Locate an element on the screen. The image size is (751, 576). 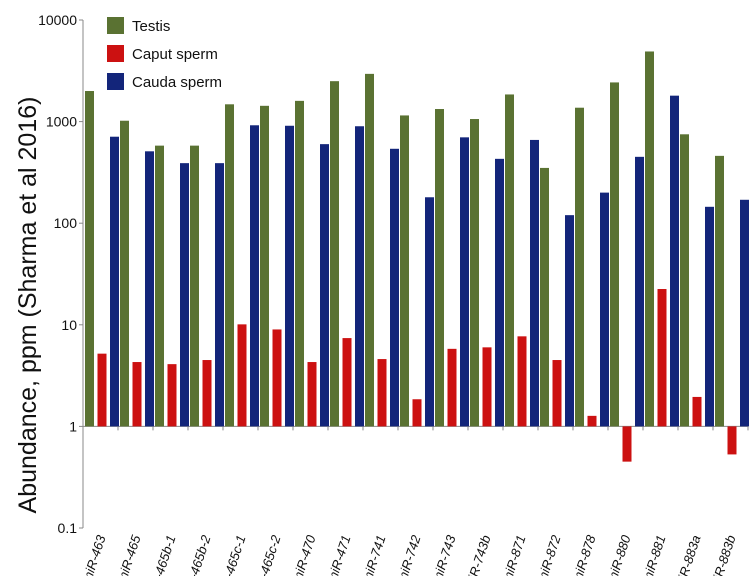
category-label: miR-463 is located at coordinates (94, 554).